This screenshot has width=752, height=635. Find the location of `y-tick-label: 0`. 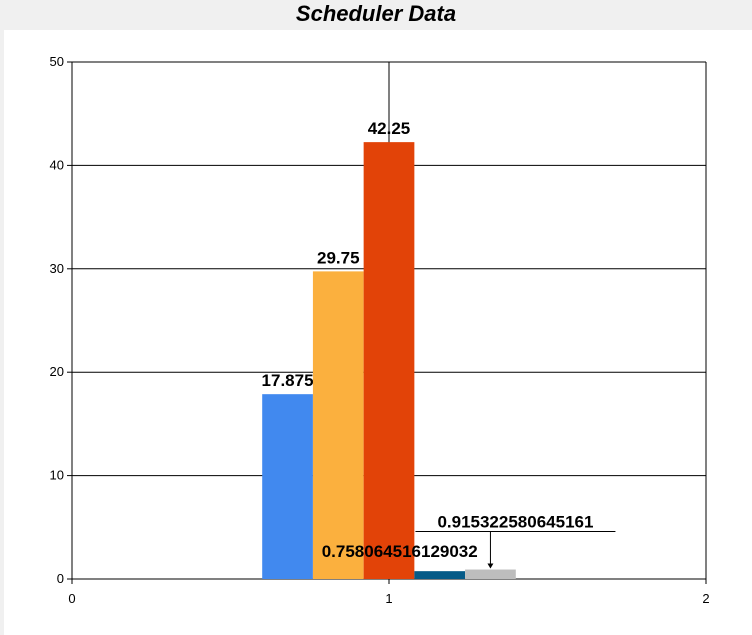

y-tick-label: 0 is located at coordinates (60, 578).